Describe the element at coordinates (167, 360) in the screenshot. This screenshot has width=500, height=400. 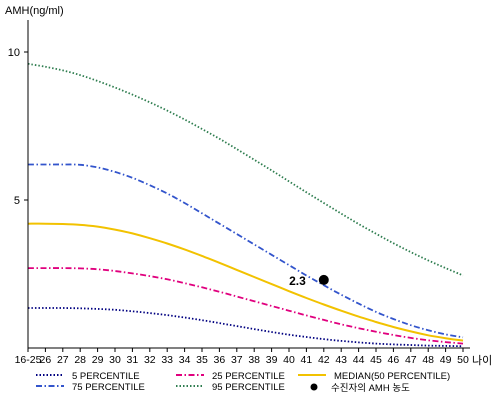
I see `x-tick-label: 33` at that location.